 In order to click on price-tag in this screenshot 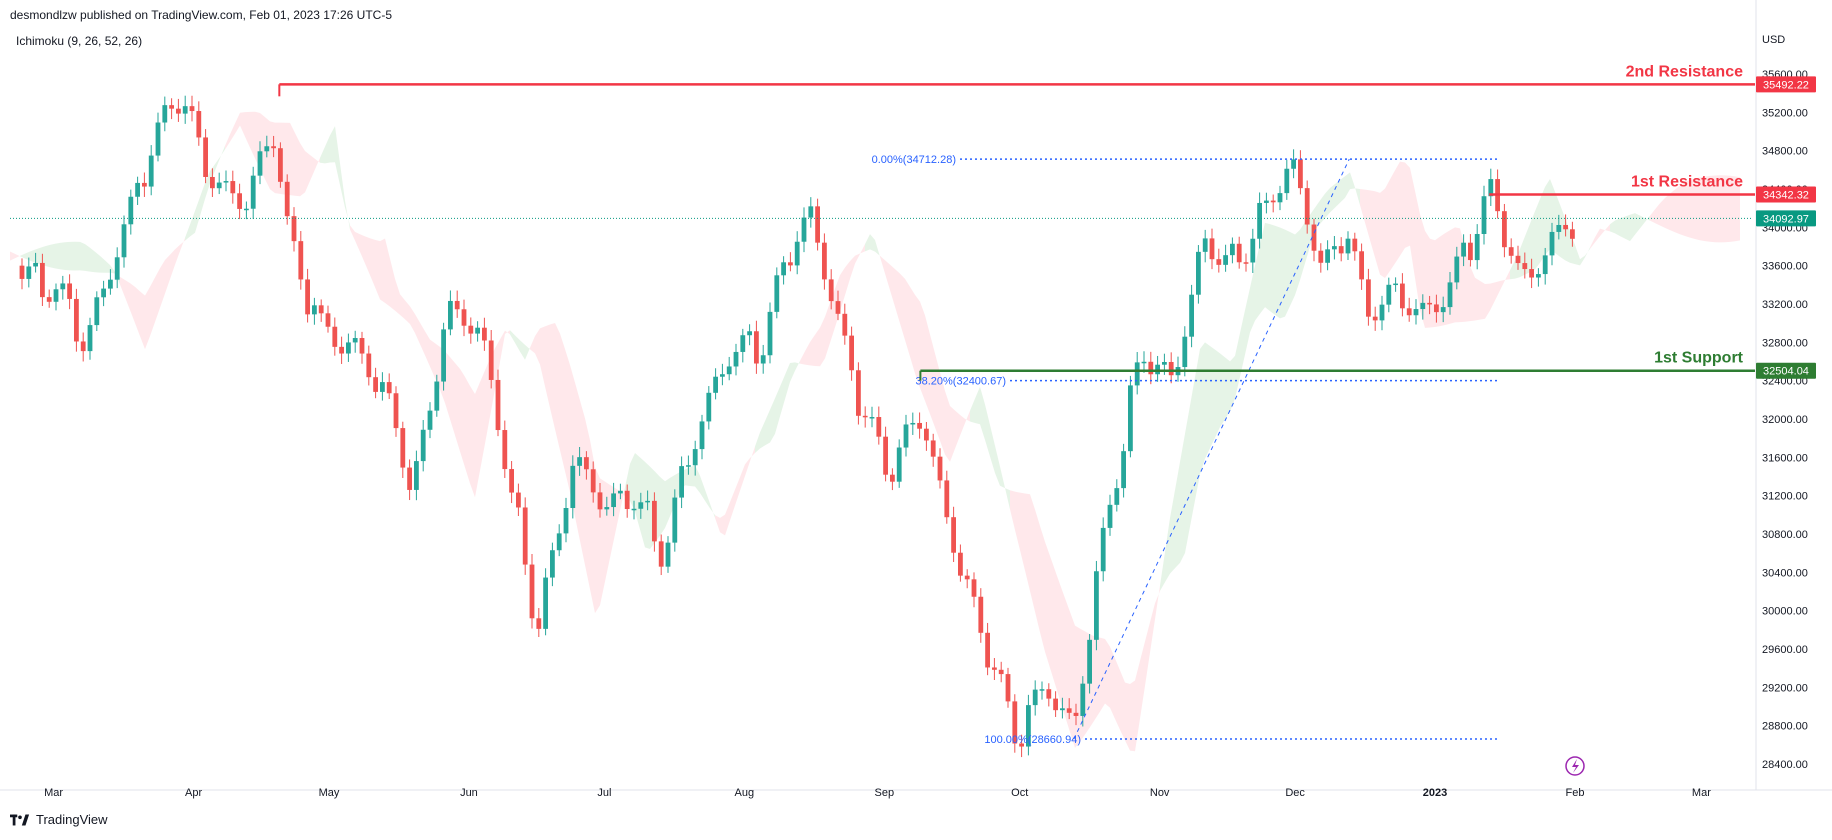, I will do `click(1786, 84)`.